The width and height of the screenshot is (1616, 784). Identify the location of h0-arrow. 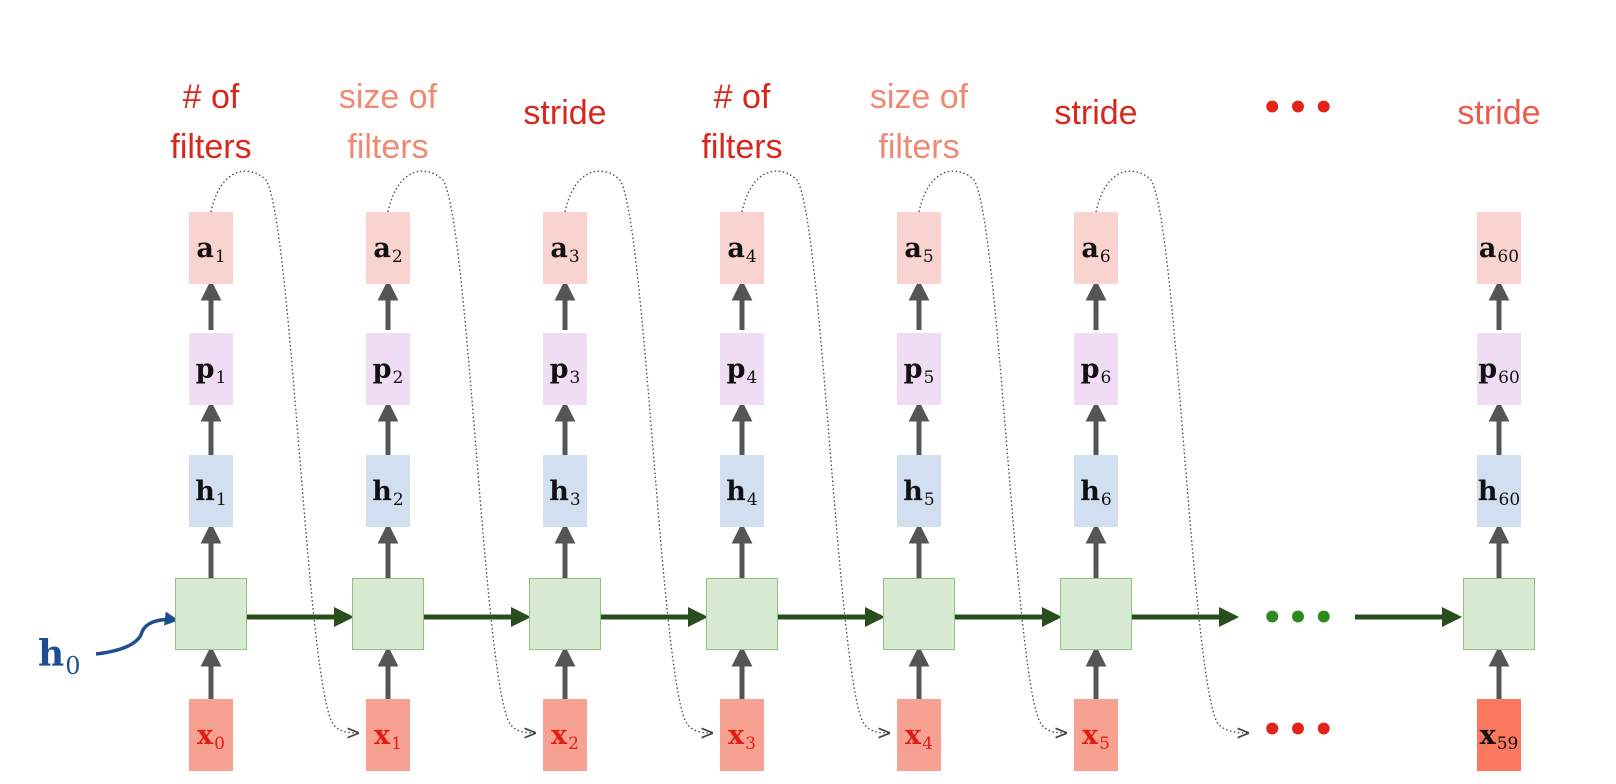
(137, 633).